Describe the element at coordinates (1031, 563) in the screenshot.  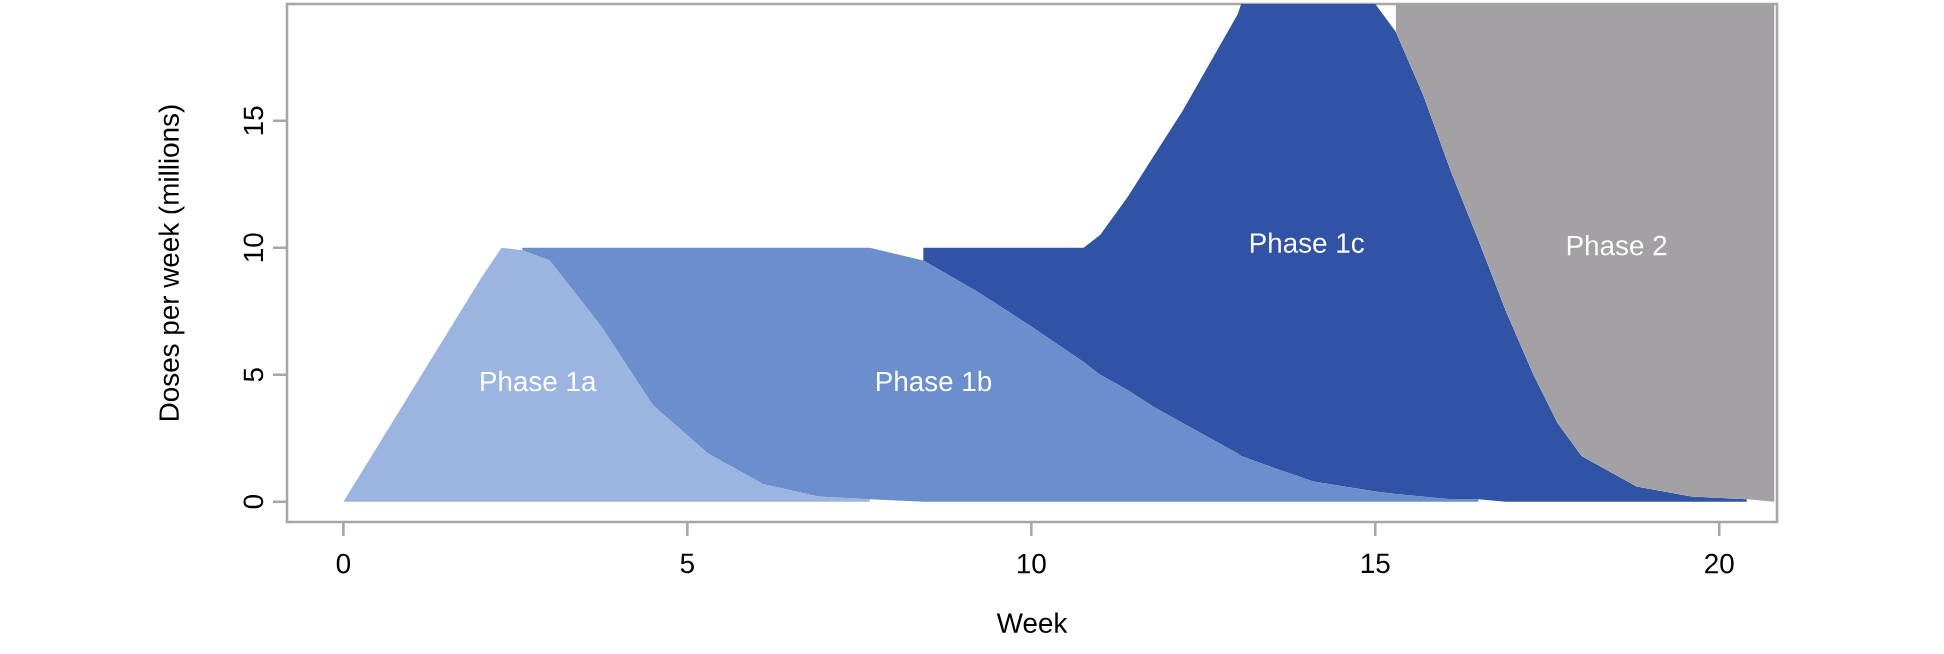
I see `x-tick-label: 10` at that location.